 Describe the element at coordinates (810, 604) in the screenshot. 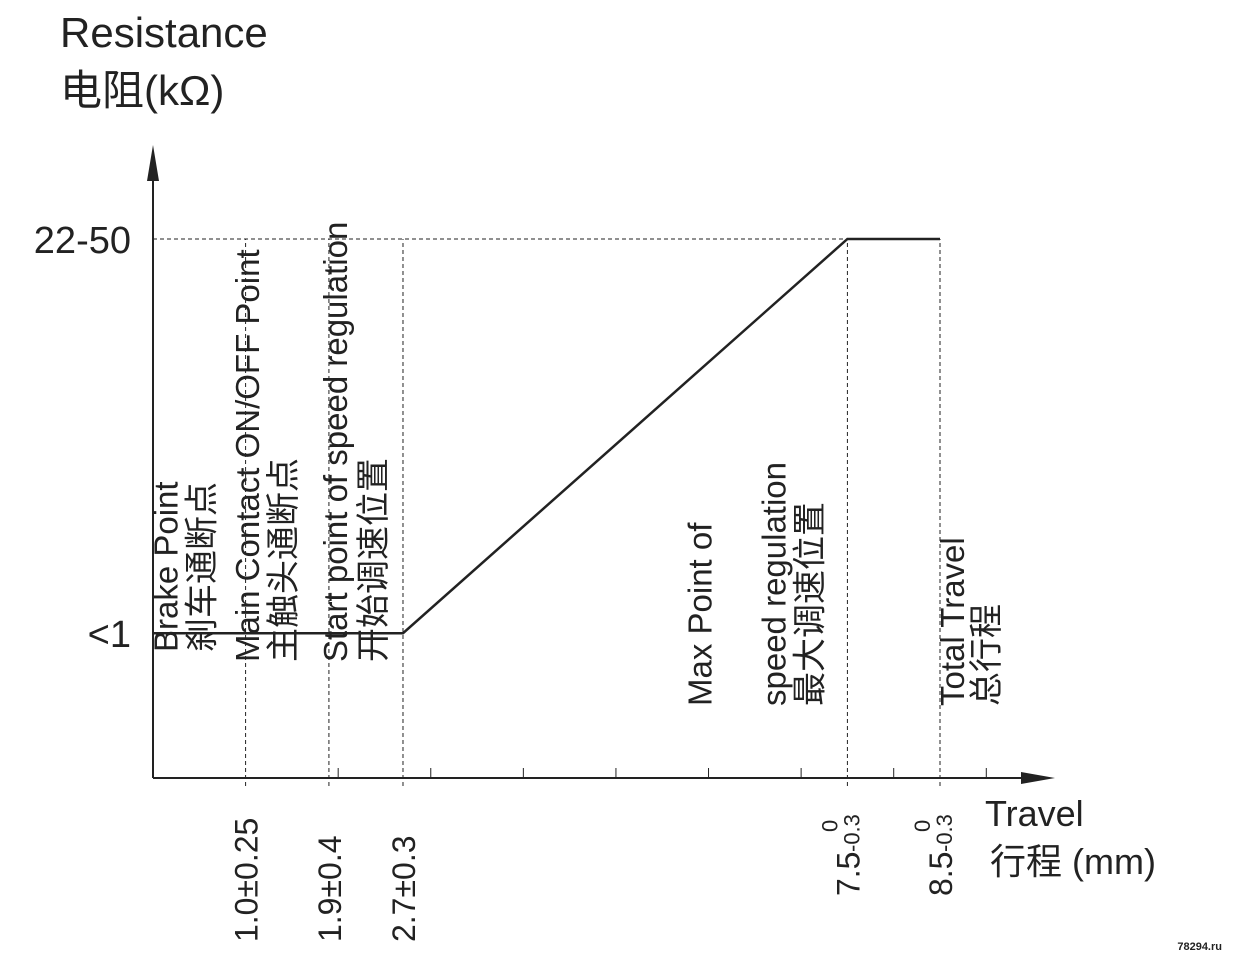

I see `annotation-max-regulation-cn: 最大调速位置` at that location.